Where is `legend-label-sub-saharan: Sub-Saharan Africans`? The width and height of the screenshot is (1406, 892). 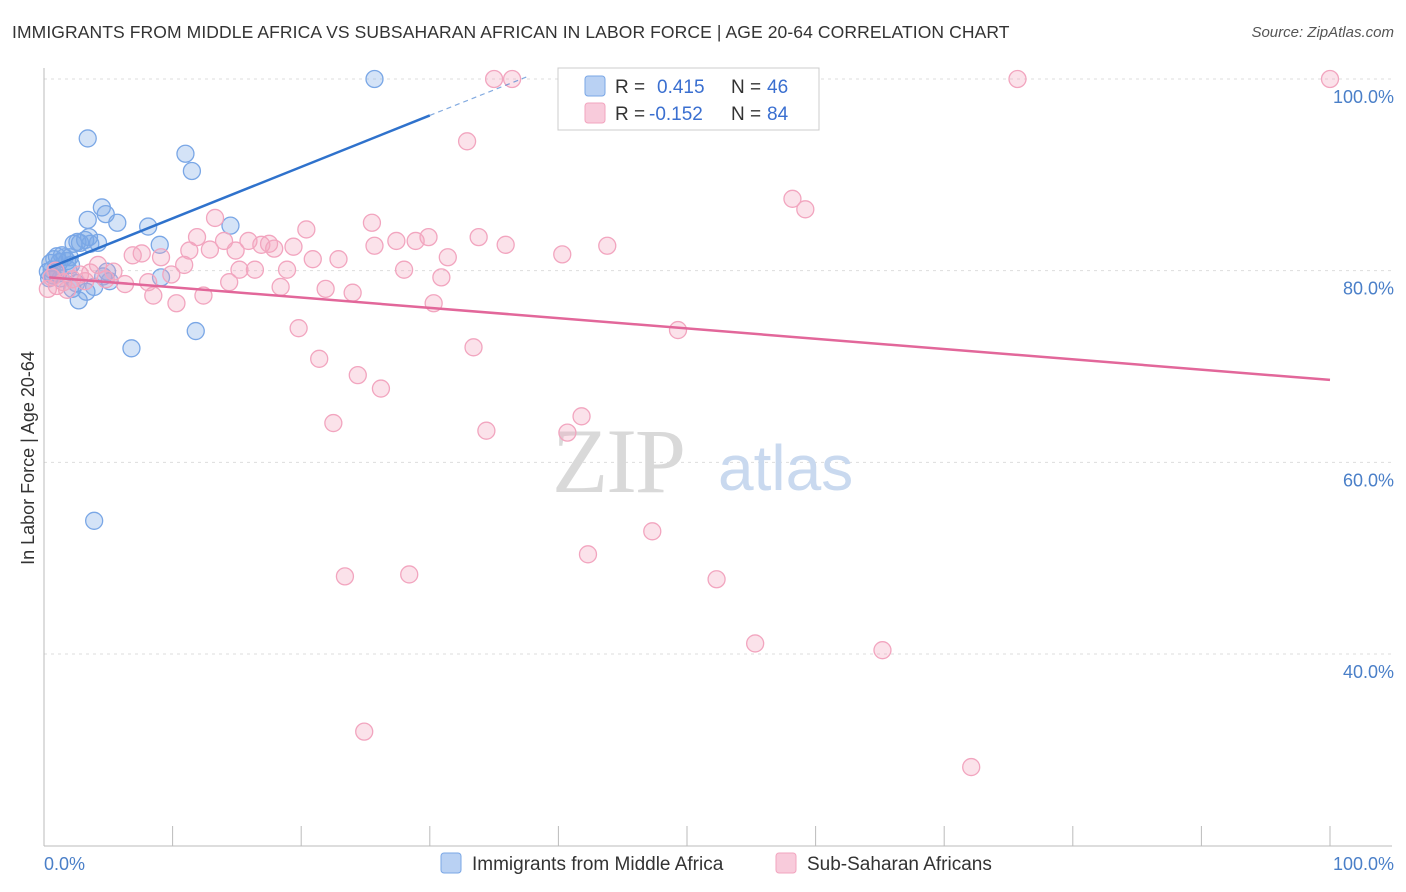
legend-label-sub-saharan: Sub-Saharan Africans is located at coordinates (899, 864).